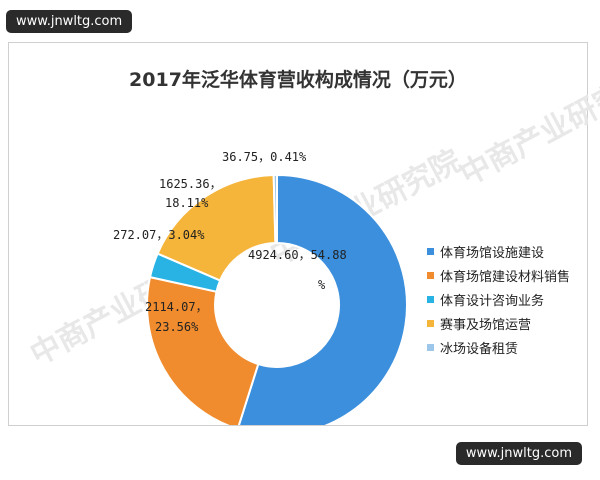  Describe the element at coordinates (430, 299) in the screenshot. I see `legend-swatch-s2` at that location.